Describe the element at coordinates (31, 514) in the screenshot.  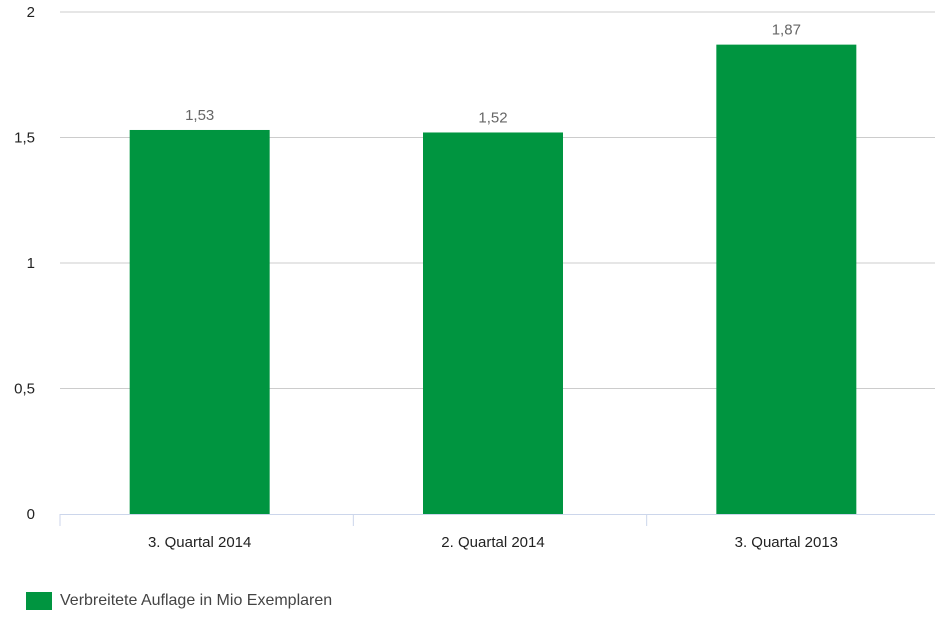
I see `y-tick-label: 0` at that location.